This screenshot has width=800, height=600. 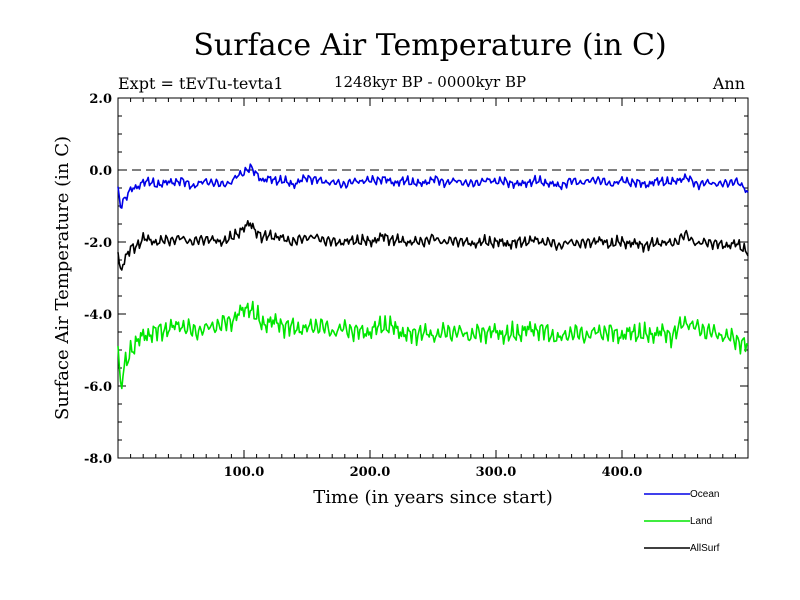 I want to click on y-tick-label: -8.0, so click(x=98, y=459).